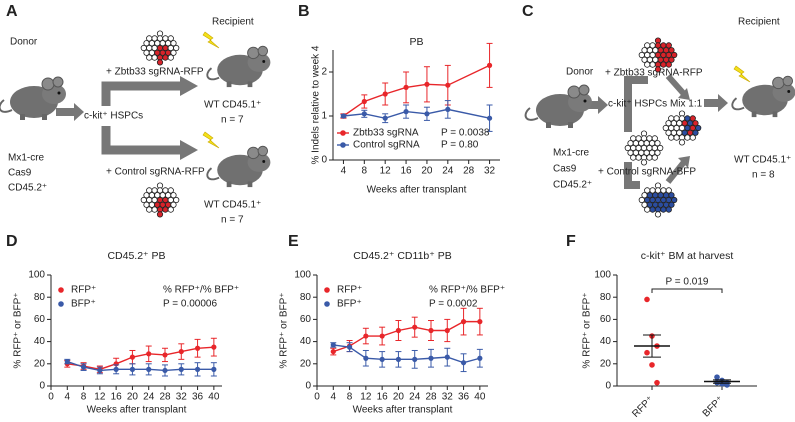 Image resolution: width=795 pixels, height=422 pixels. Describe the element at coordinates (324, 72) in the screenshot. I see `y-tick-label: 2` at that location.